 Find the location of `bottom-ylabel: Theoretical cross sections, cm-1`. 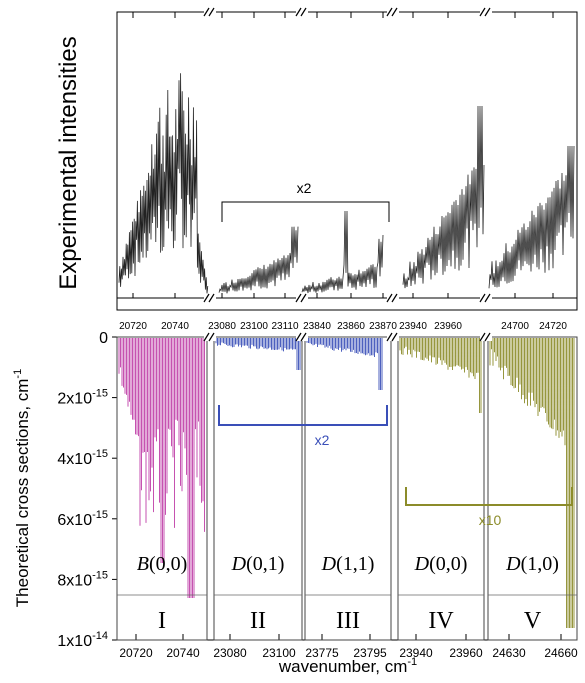

bottom-ylabel: Theoretical cross sections, cm-1 is located at coordinates (22, 488).